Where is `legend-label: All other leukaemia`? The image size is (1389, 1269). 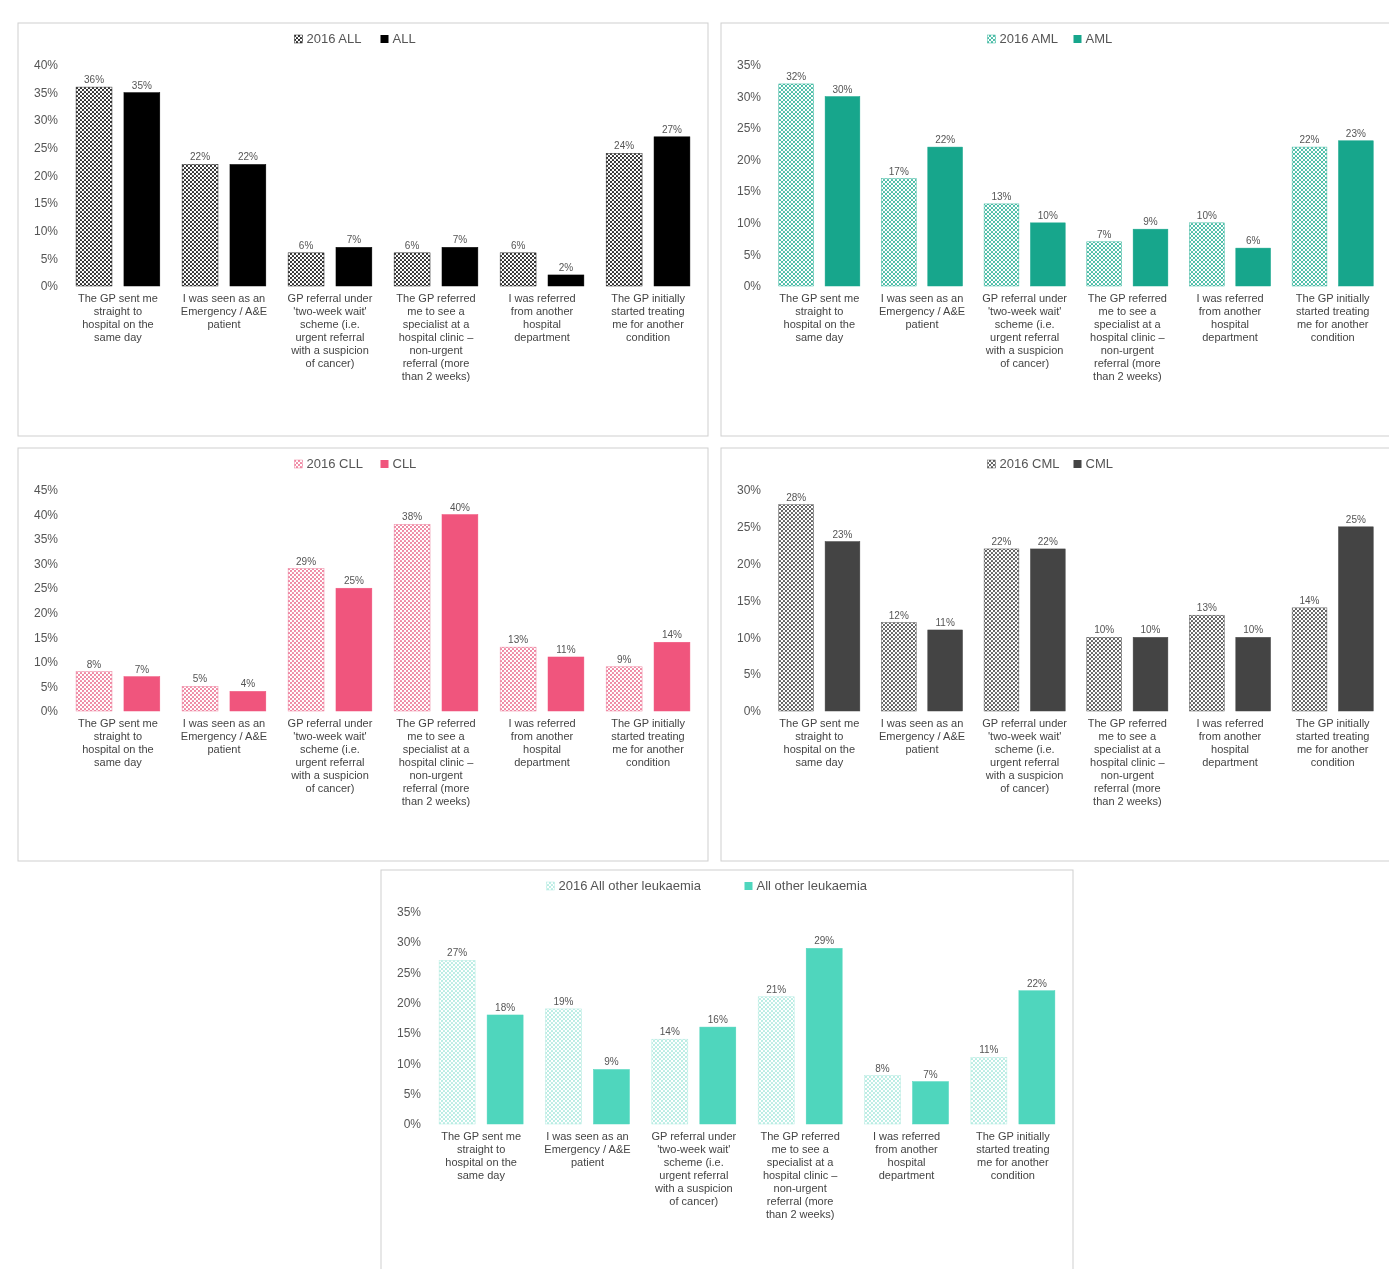
legend-label: All other leukaemia is located at coordinates (812, 885).